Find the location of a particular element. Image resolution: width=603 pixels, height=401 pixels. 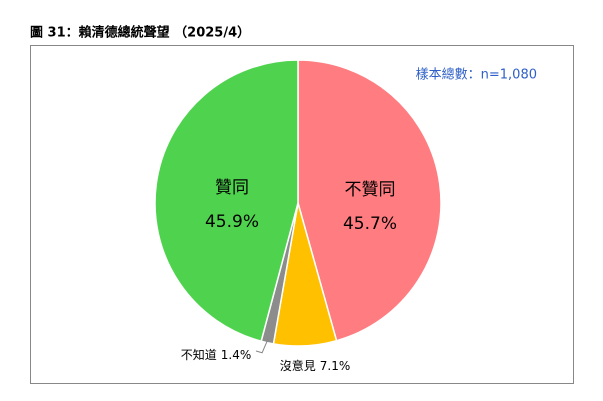

slice-category-label: 不贊同 is located at coordinates (370, 190).